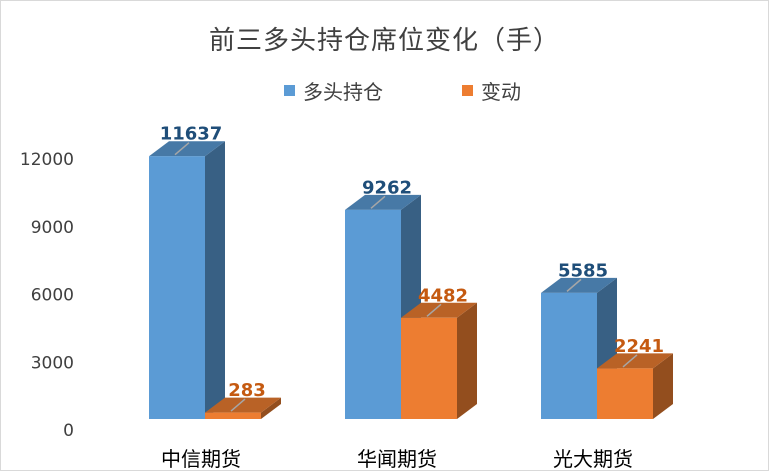 The image size is (769, 471). I want to click on y-tick-label: 3000, so click(52, 363).